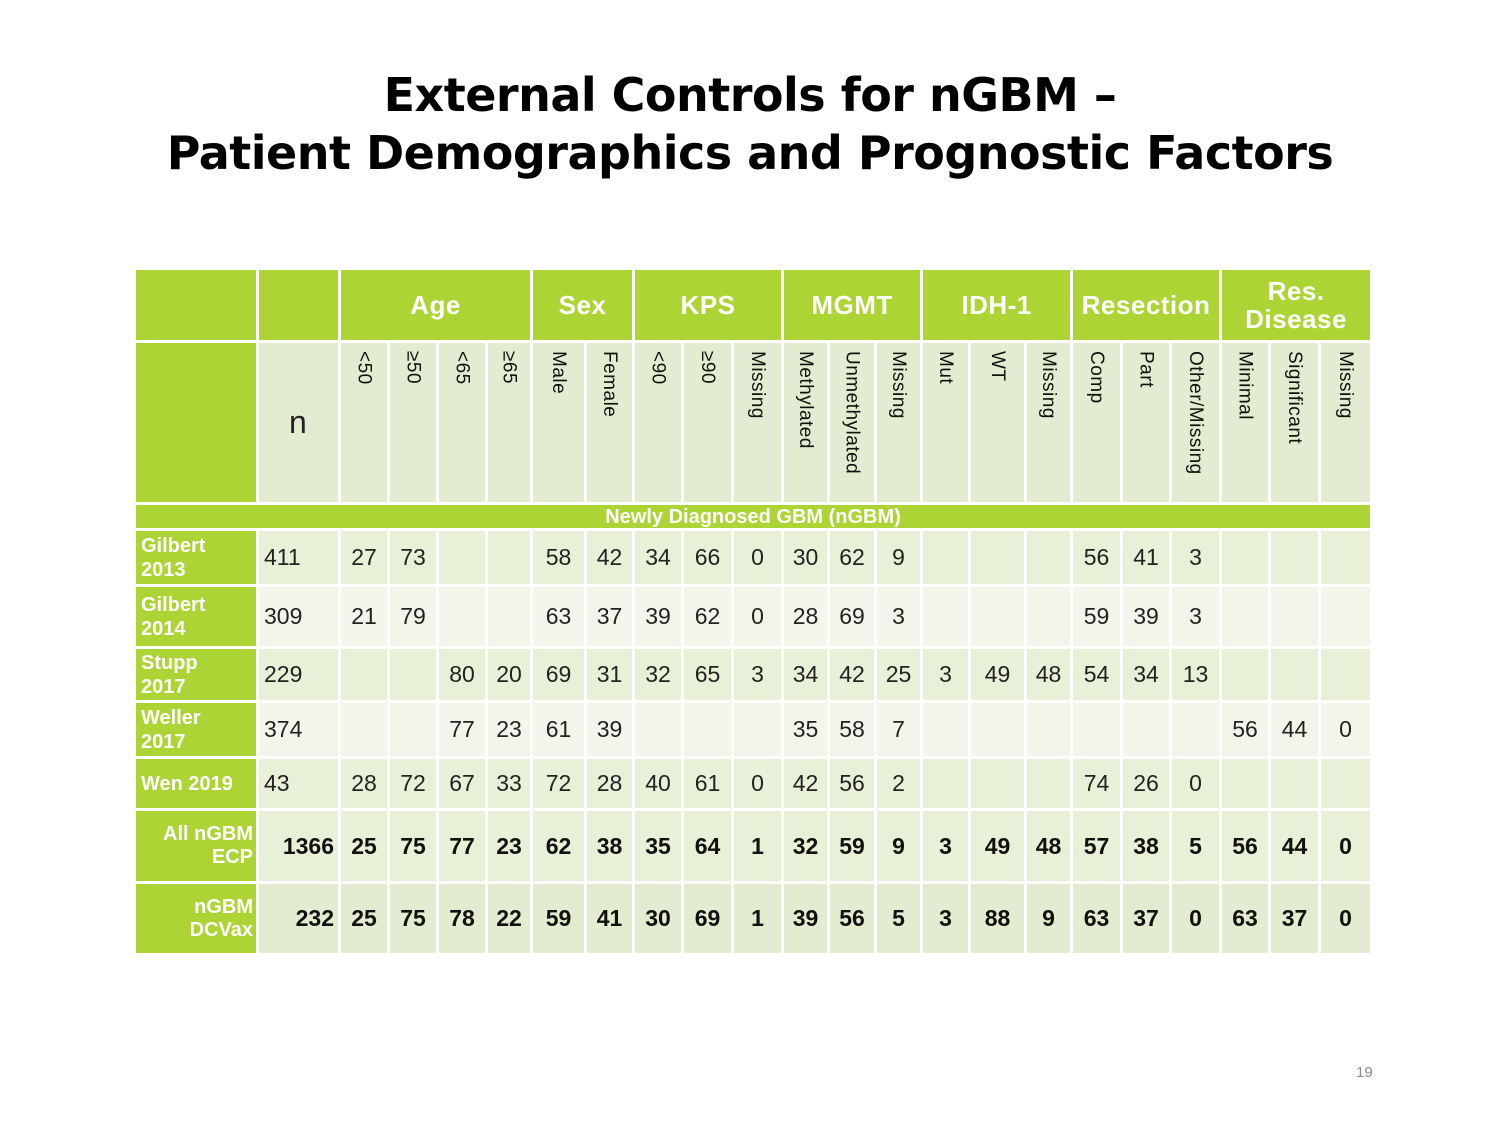 The image size is (1500, 1125). What do you see at coordinates (163, 628) in the screenshot?
I see `row-label-line2: 2014` at bounding box center [163, 628].